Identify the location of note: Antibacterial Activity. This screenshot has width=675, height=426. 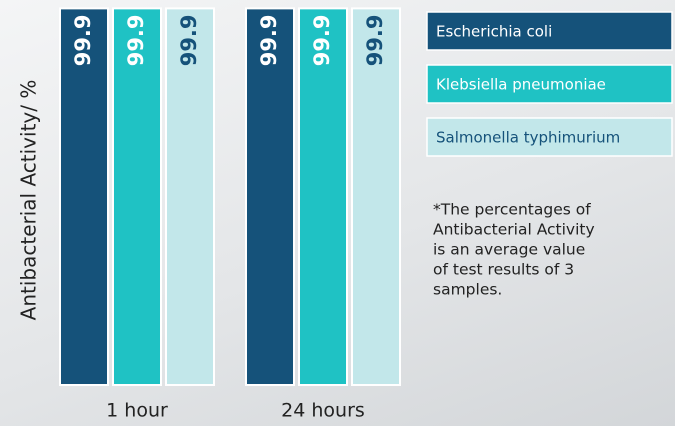
(514, 230).